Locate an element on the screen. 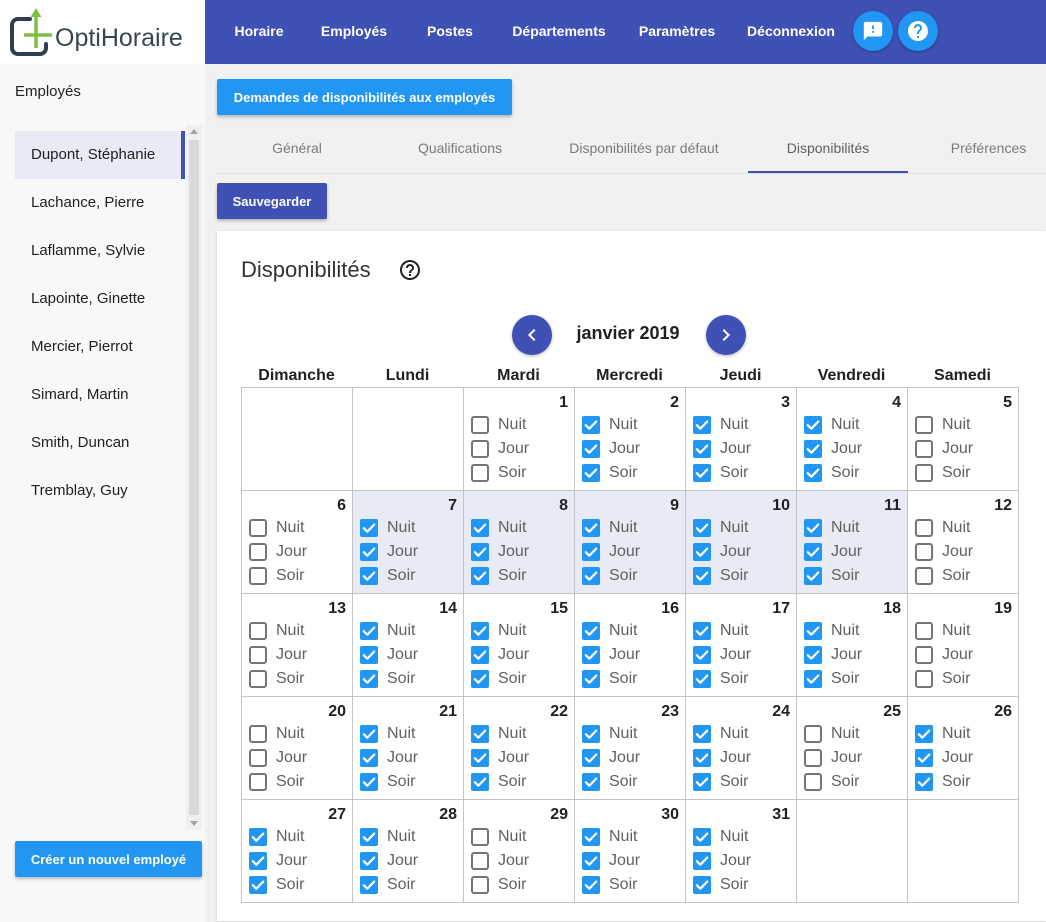  employee-list-item: Lapointe, Ginette is located at coordinates (88, 298).